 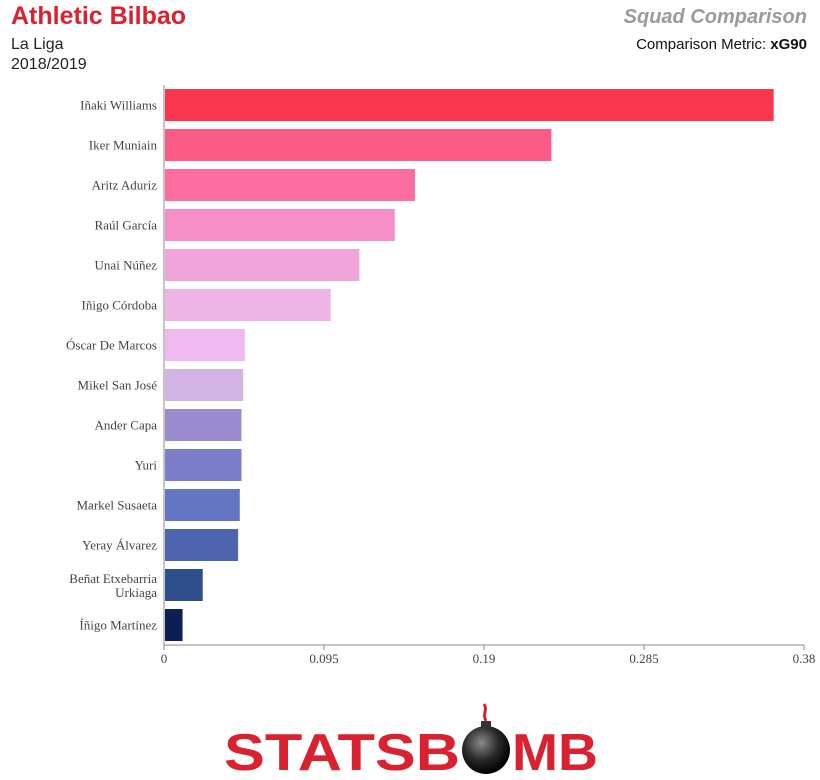 I want to click on statsbomb-logo: STATSB MB, so click(x=411, y=741).